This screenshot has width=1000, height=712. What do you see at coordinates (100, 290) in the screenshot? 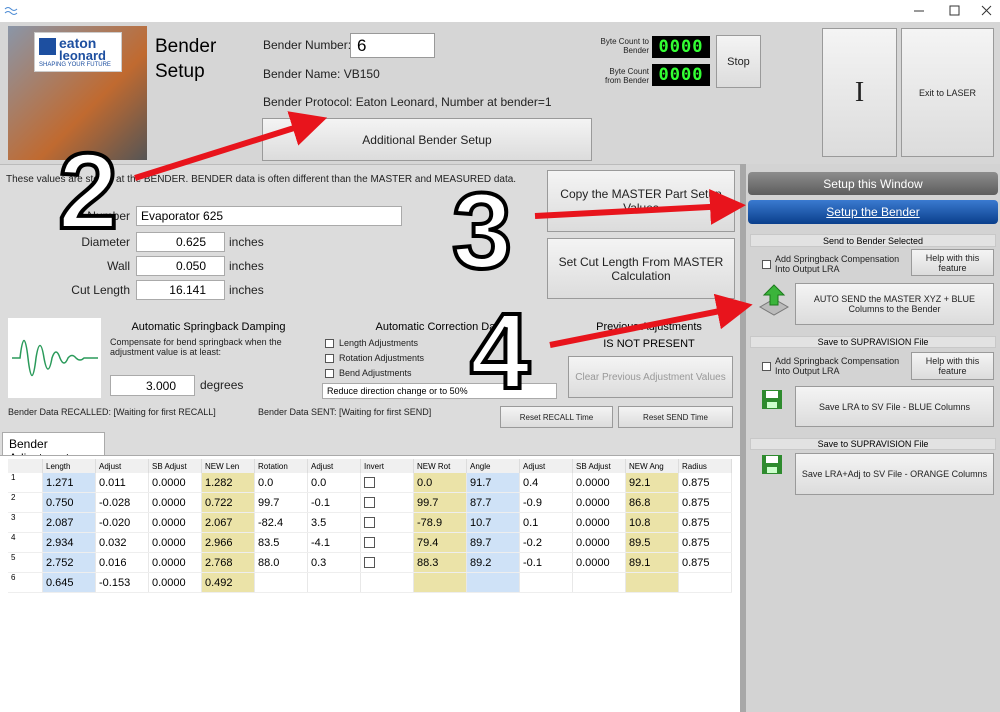
I see `field-label: Cut Length` at bounding box center [100, 290].